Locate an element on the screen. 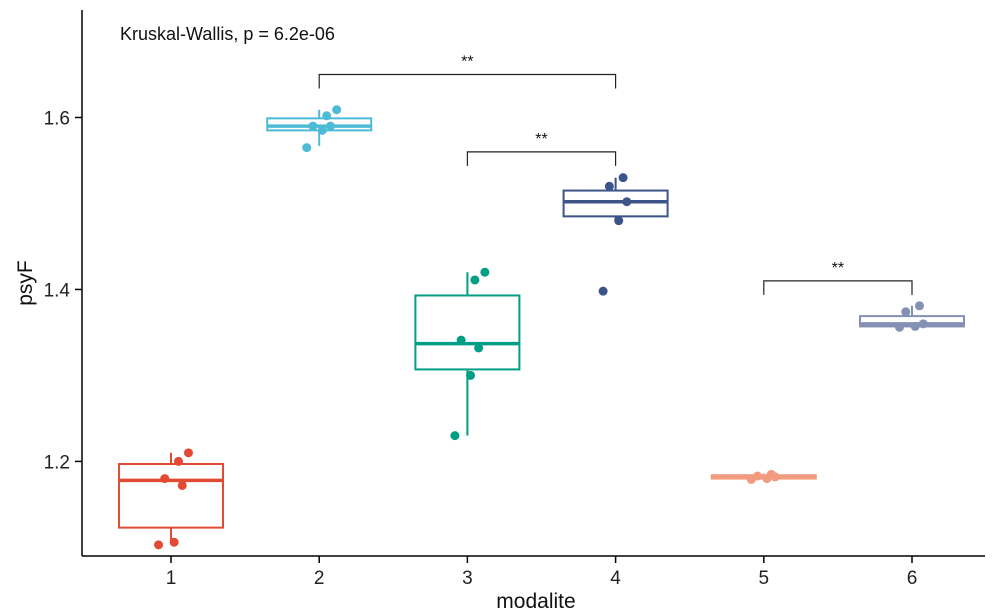 This screenshot has height=614, width=992. x-tick-label: 2 is located at coordinates (319, 578).